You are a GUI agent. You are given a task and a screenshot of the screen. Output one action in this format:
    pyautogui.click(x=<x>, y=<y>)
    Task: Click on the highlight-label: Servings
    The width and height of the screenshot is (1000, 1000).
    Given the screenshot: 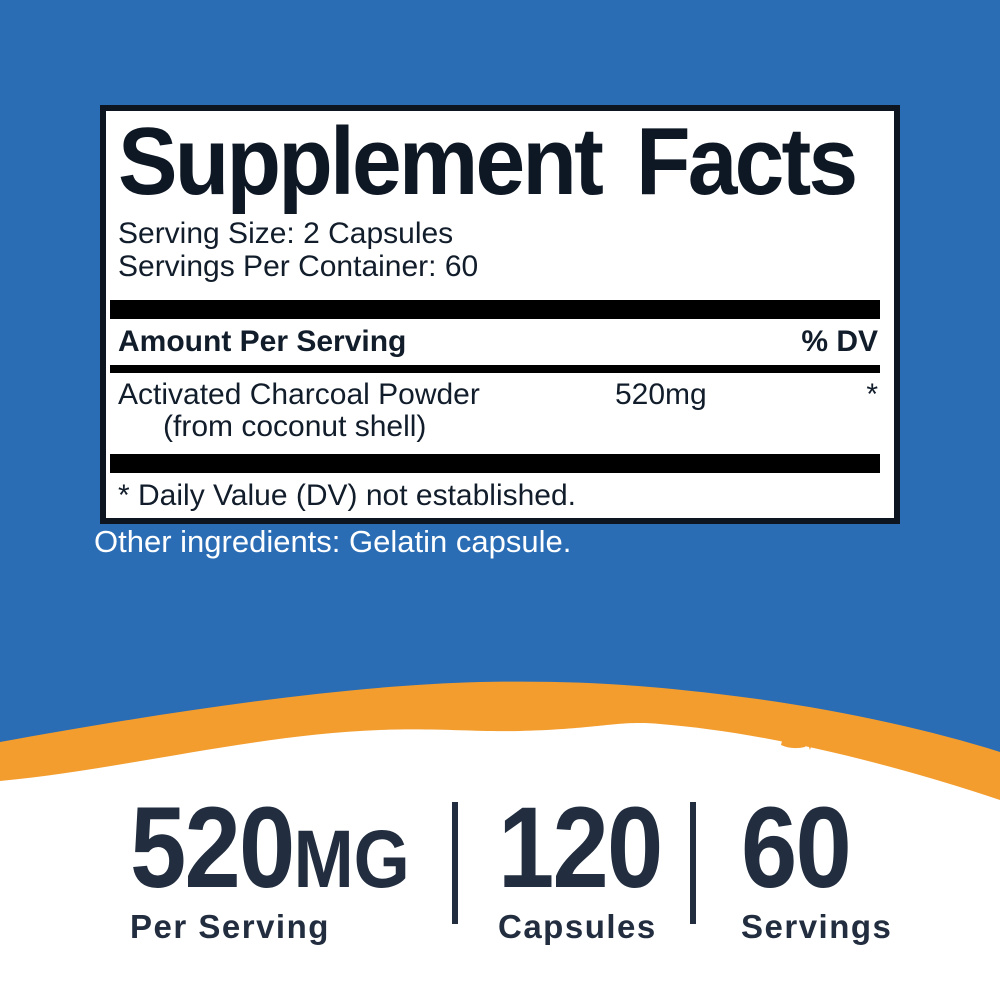 What is the action you would take?
    pyautogui.click(x=817, y=926)
    